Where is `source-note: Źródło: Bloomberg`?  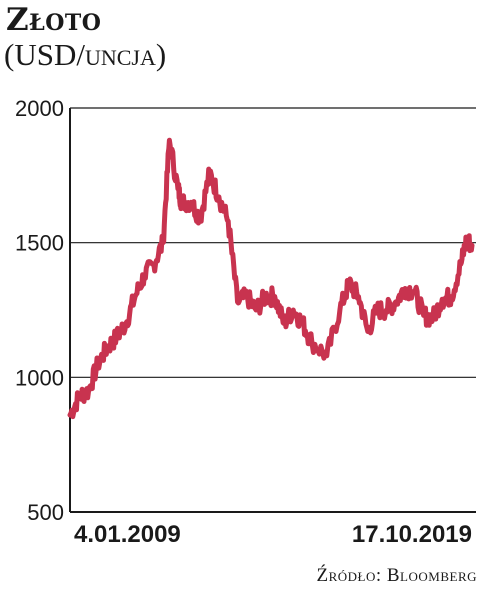 source-note: Źródło: Bloomberg is located at coordinates (396, 575).